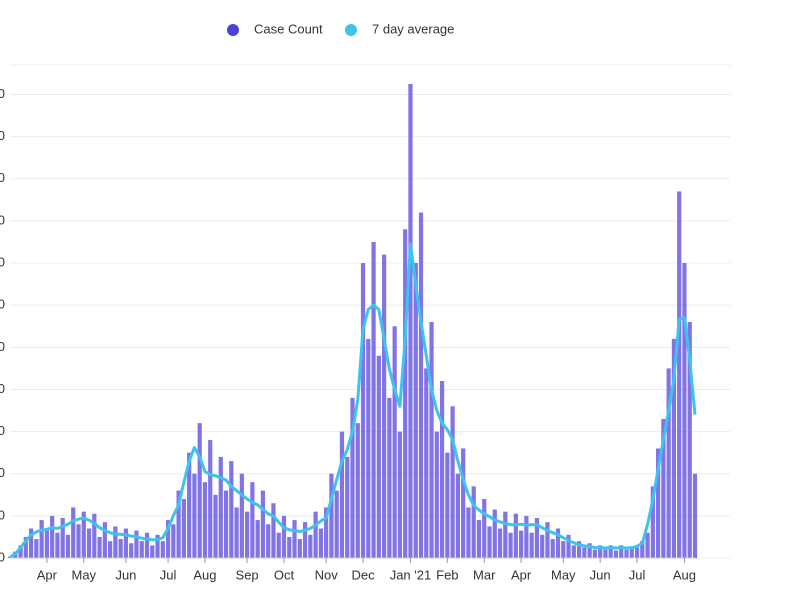  Describe the element at coordinates (2, 304) in the screenshot. I see `y-tick-label: 600` at that location.